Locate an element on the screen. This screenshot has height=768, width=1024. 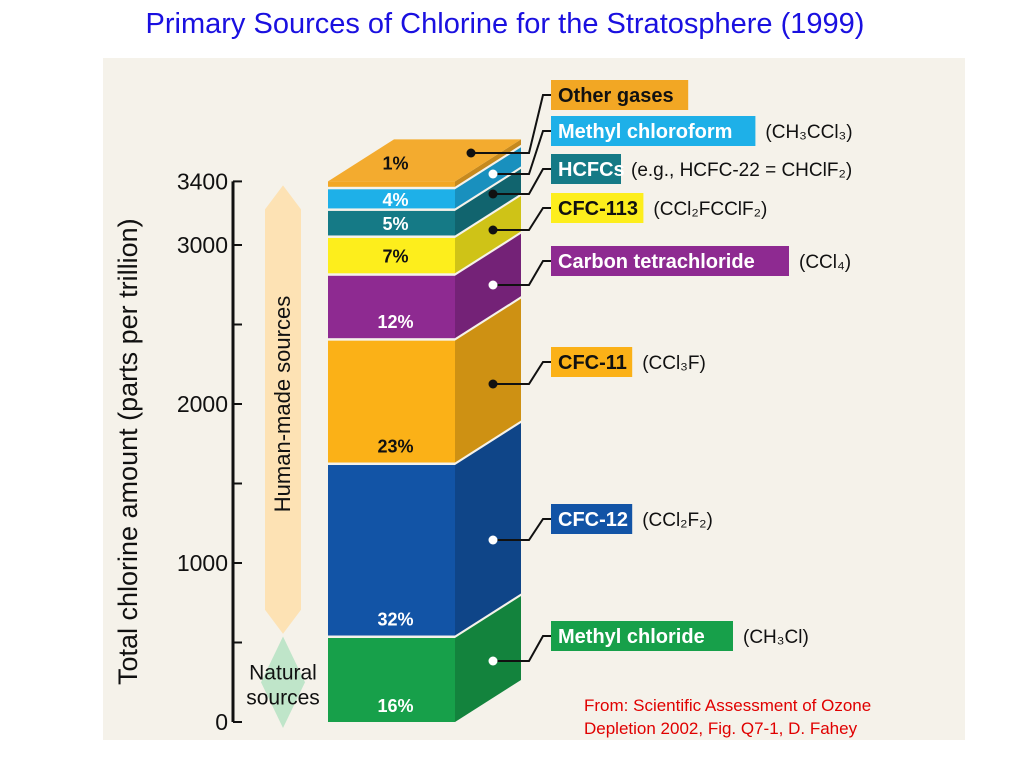
bar-front-hcfcs is located at coordinates (391, 223).